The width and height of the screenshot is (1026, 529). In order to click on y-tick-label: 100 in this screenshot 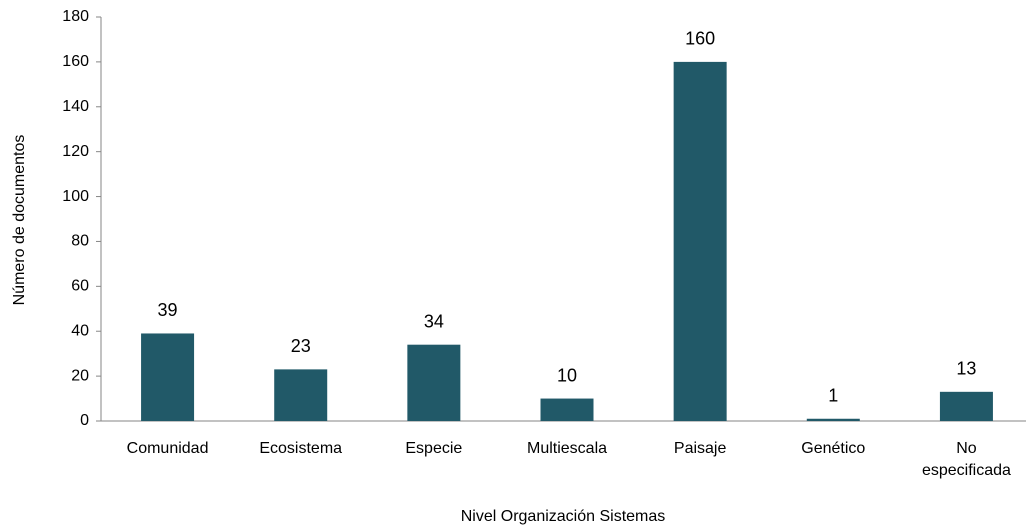, I will do `click(75, 196)`.